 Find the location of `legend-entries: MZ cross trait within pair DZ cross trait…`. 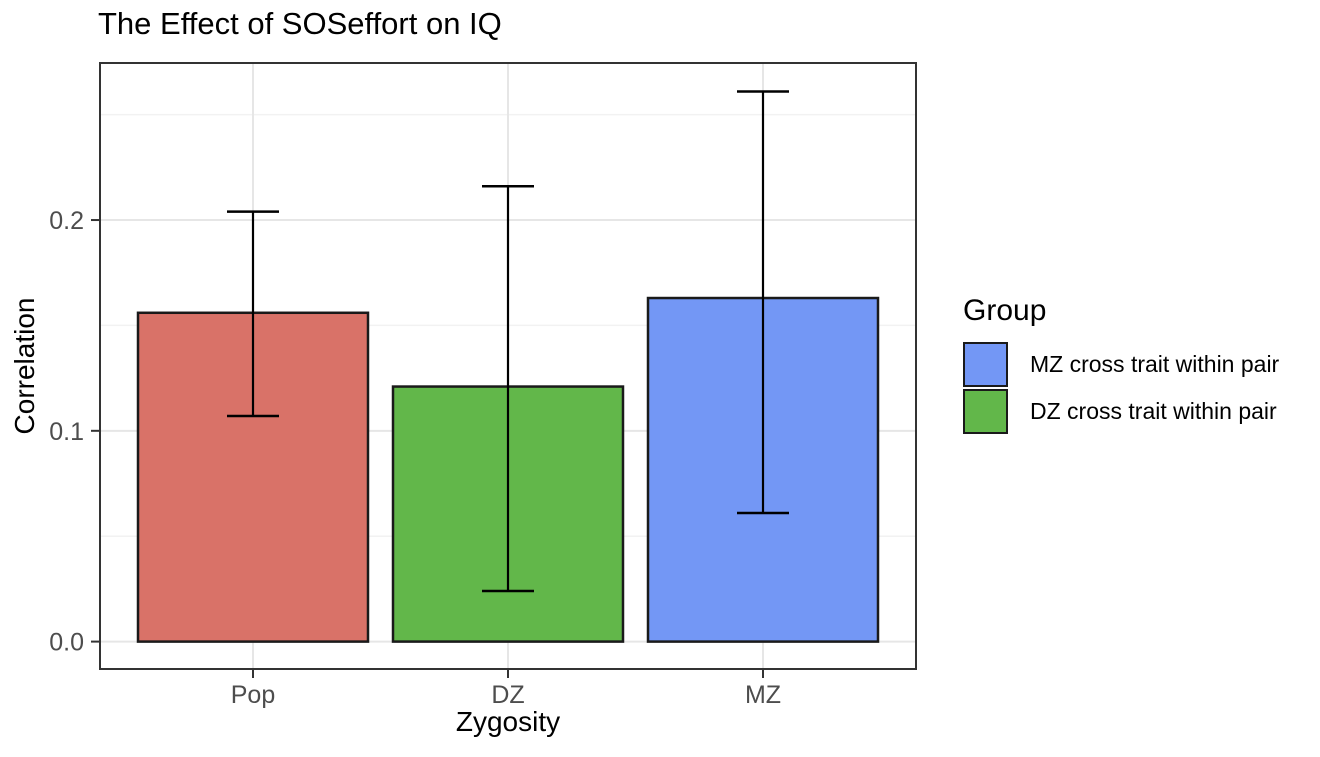

legend-entries: MZ cross trait within pair DZ cross trait… is located at coordinates (1121, 388).